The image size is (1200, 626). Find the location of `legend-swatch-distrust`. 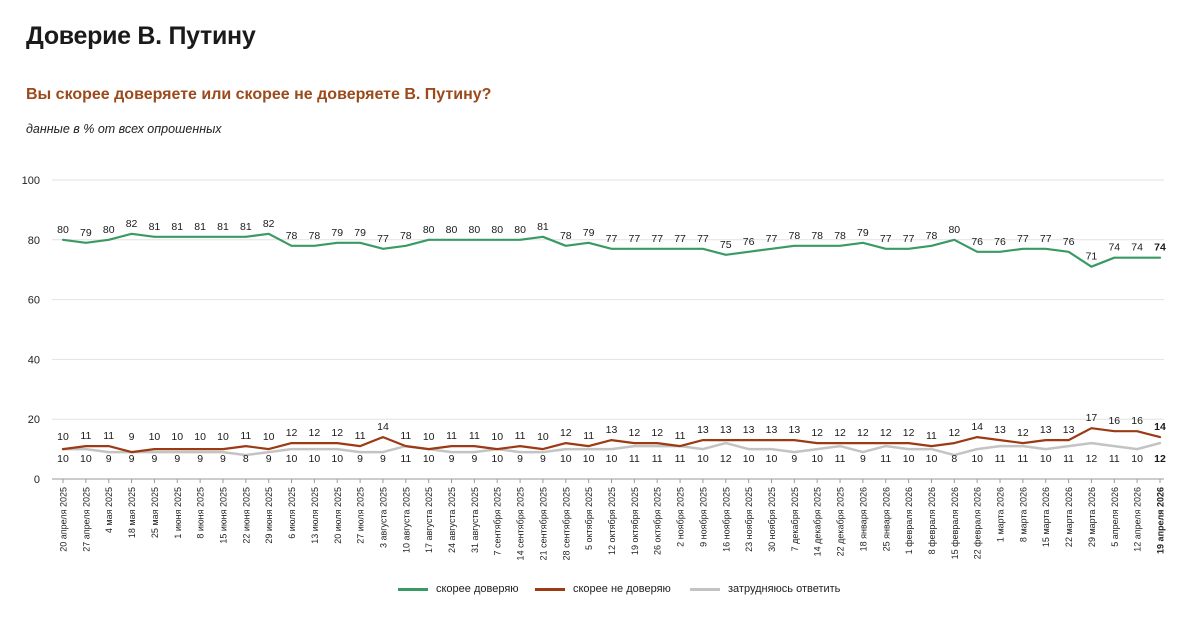

legend-swatch-distrust is located at coordinates (550, 589).